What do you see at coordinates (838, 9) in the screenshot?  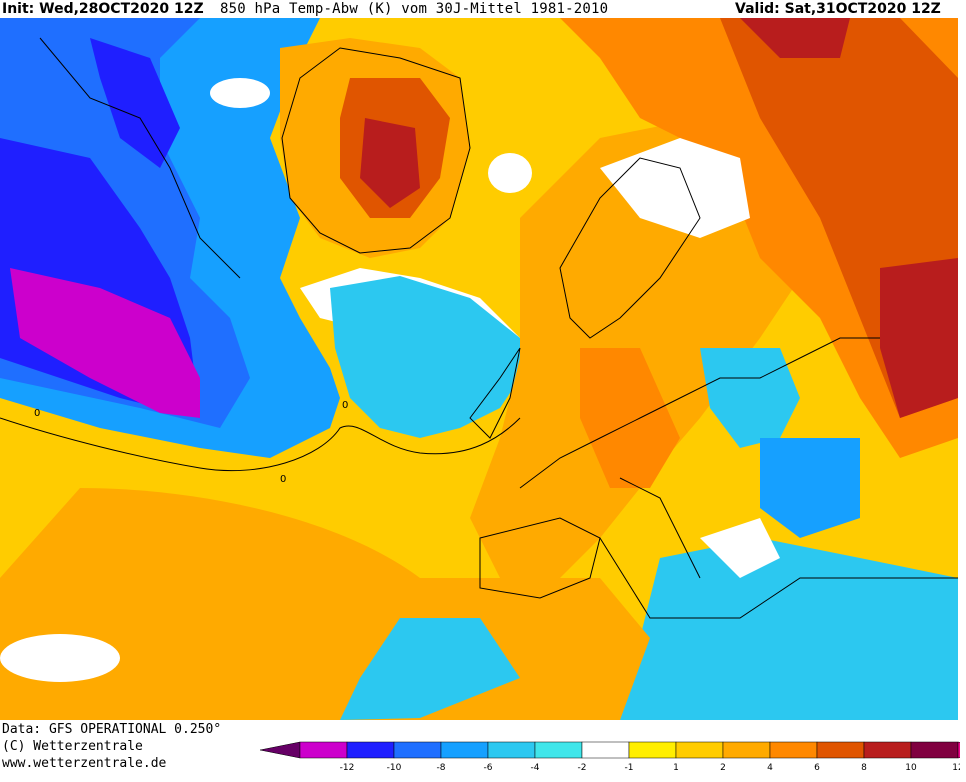 I see `valid-time-label: Valid: Sat,31OCT2020 12Z` at bounding box center [838, 9].